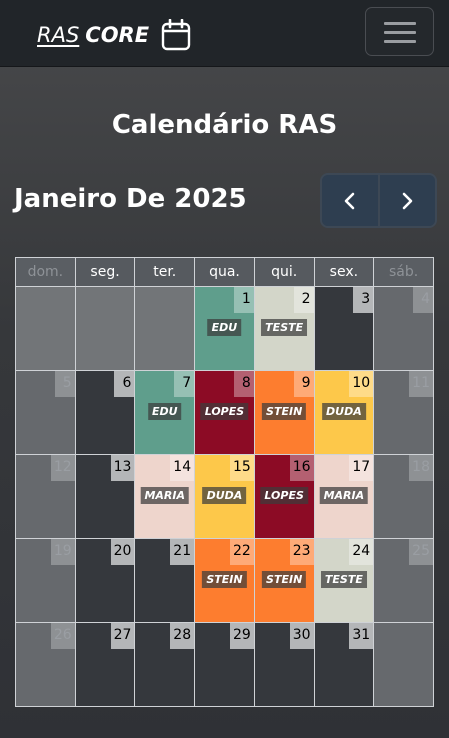 The image size is (449, 738). I want to click on calendar-day-cell: 5, so click(45, 412).